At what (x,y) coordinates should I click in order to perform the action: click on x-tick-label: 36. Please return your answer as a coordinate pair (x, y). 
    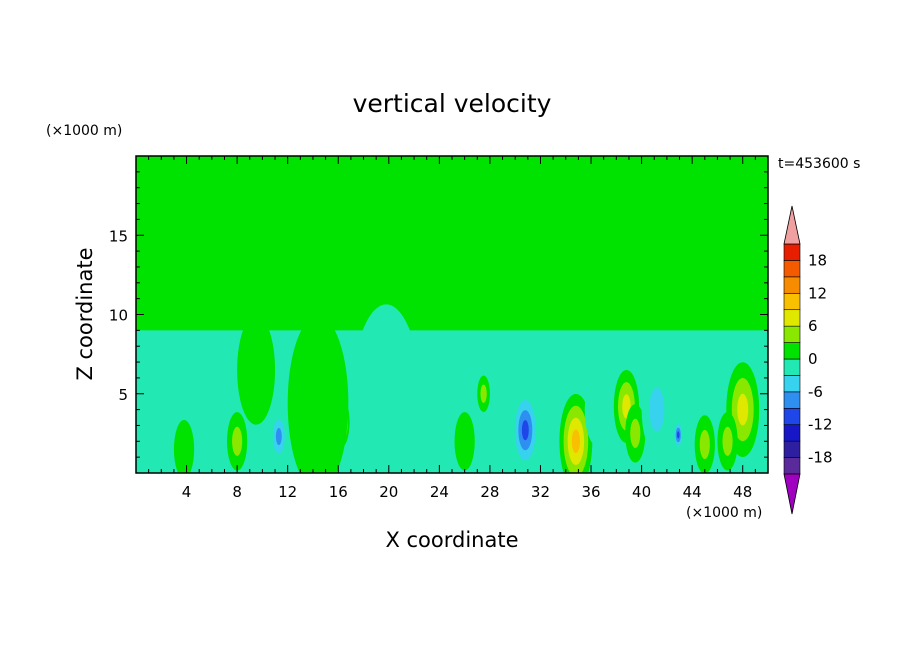
    Looking at the image, I should click on (590, 492).